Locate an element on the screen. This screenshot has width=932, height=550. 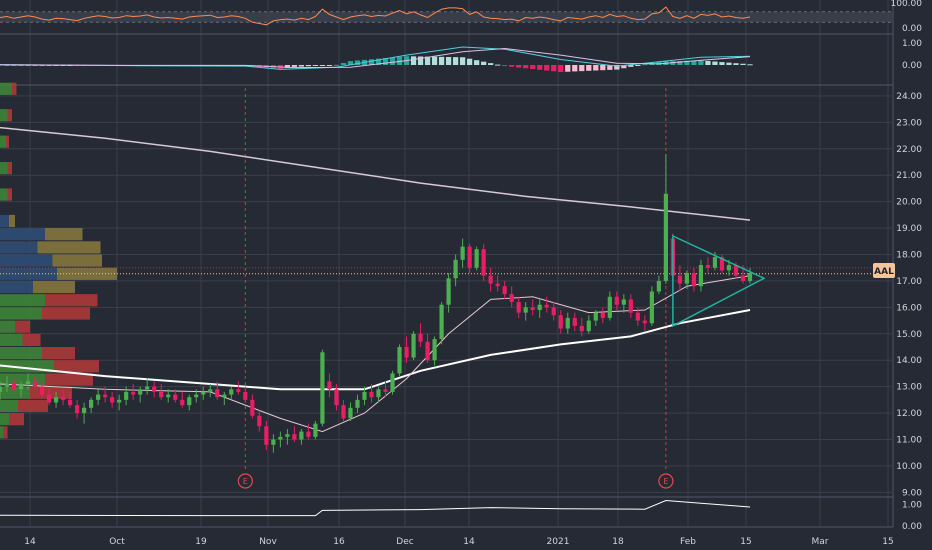
x-tick-label: 14 is located at coordinates (30, 542).